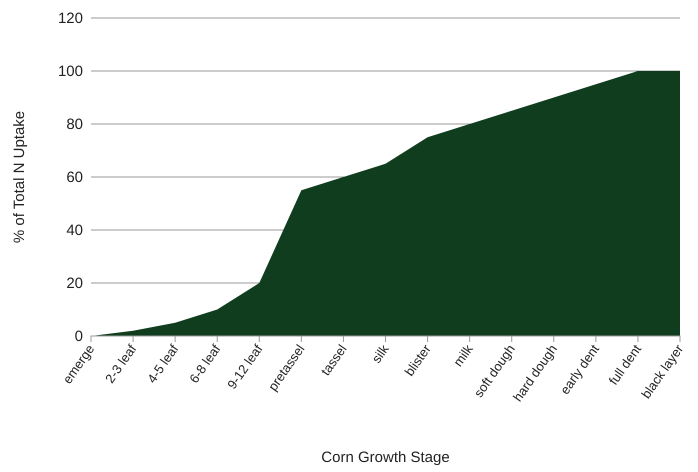  What do you see at coordinates (74, 283) in the screenshot?
I see `y-tick-label: 20` at bounding box center [74, 283].